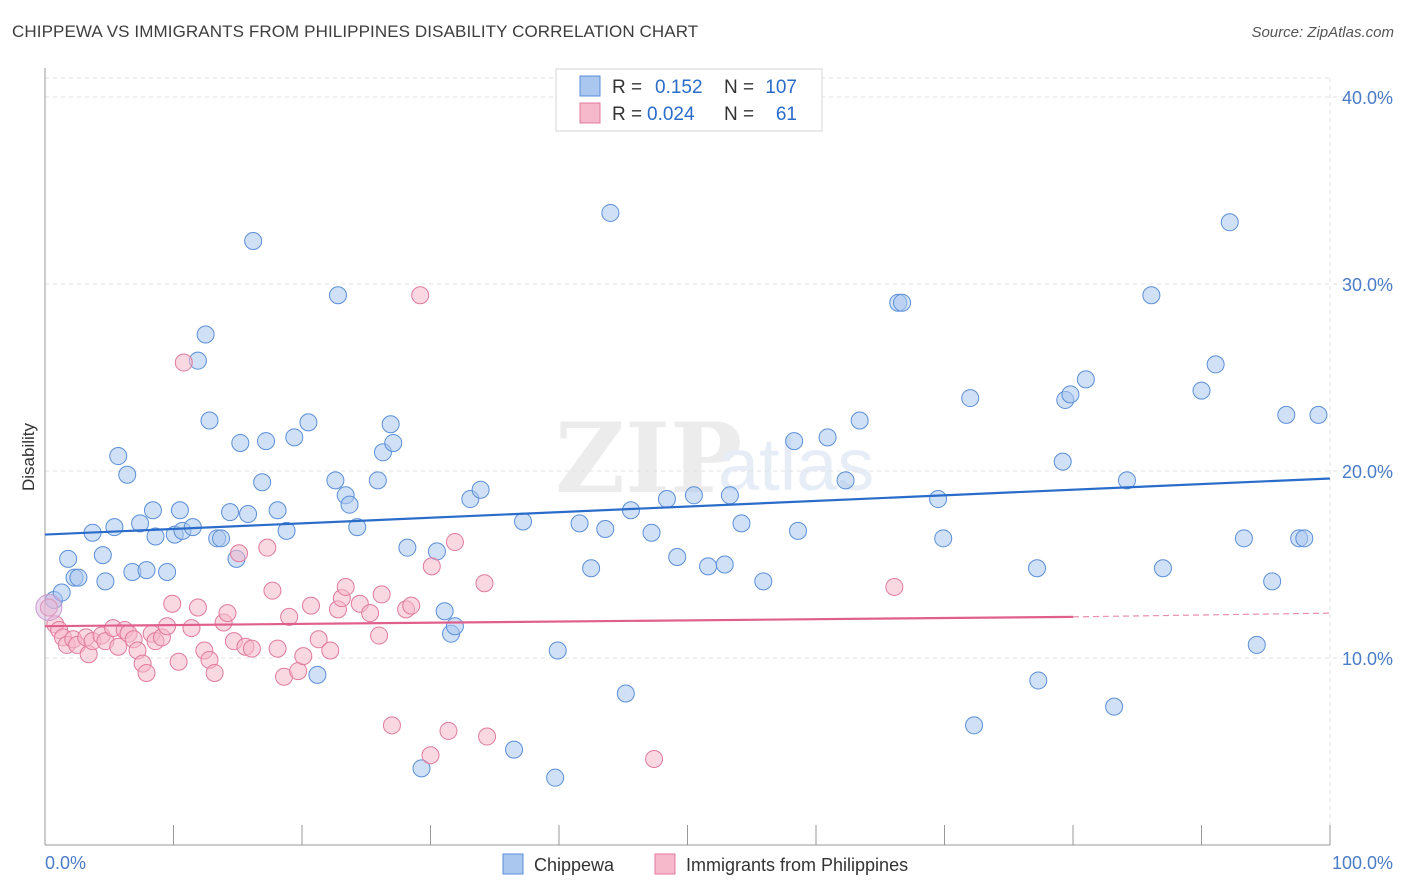 Image resolution: width=1406 pixels, height=892 pixels. What do you see at coordinates (65, 863) in the screenshot?
I see `x-tick-label-0: 0.0%` at bounding box center [65, 863].